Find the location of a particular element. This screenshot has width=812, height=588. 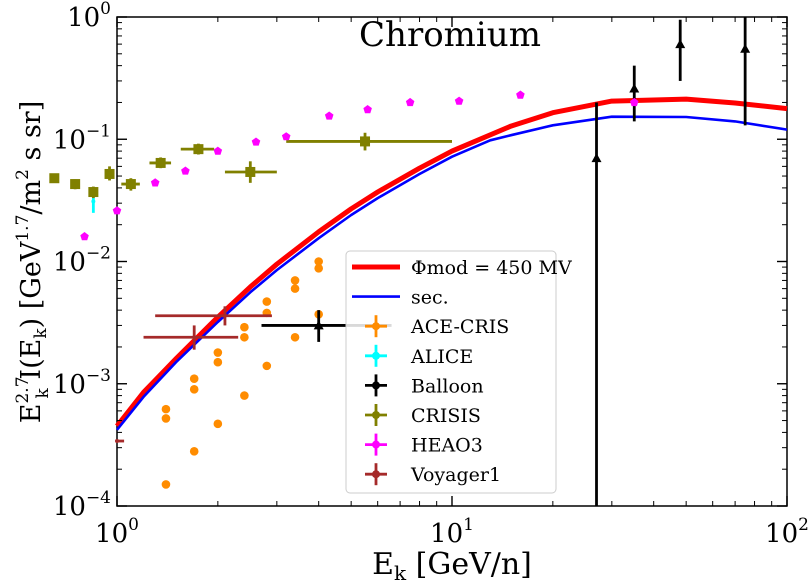

y-tick-label: 10⁻³ is located at coordinates (82, 383).